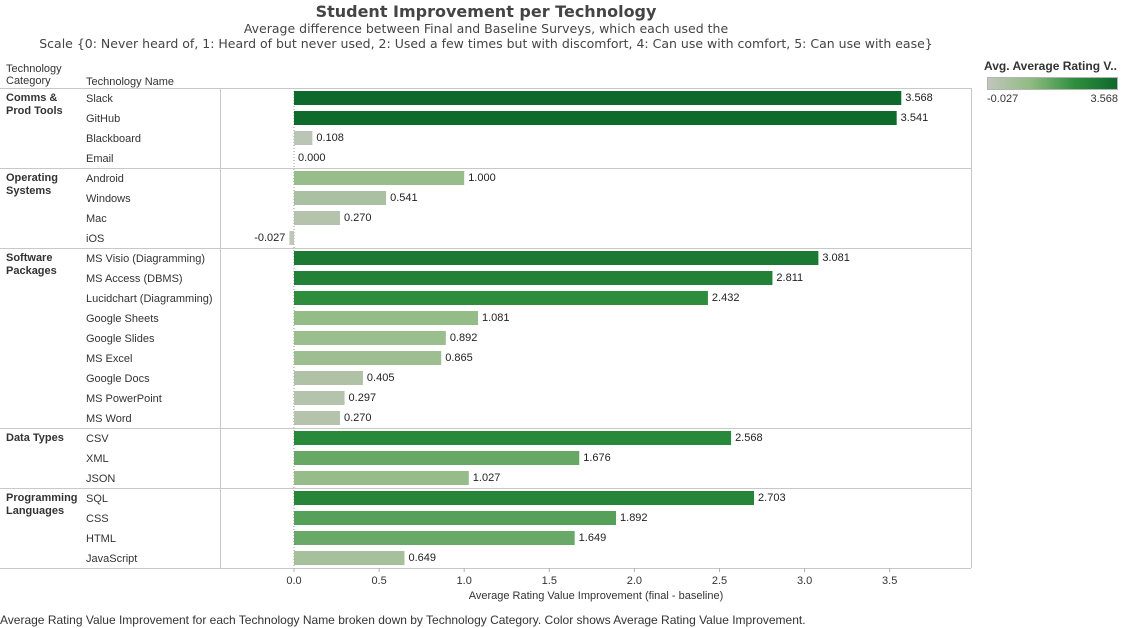 The image size is (1123, 628). I want to click on x-tick-label: 0.0, so click(293, 581).